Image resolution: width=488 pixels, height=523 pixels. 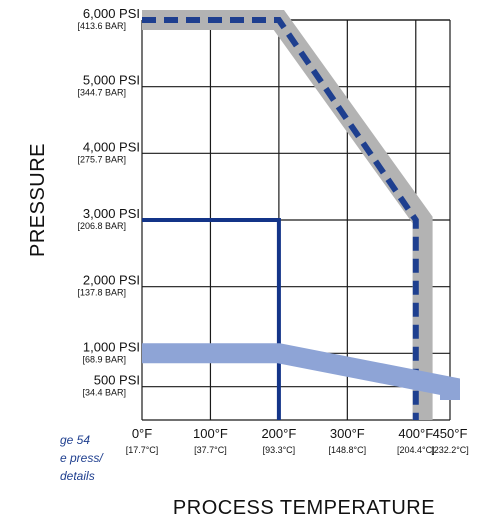 What do you see at coordinates (450, 450) in the screenshot?
I see `x-tick-sublabel: [232.2°C]` at bounding box center [450, 450].